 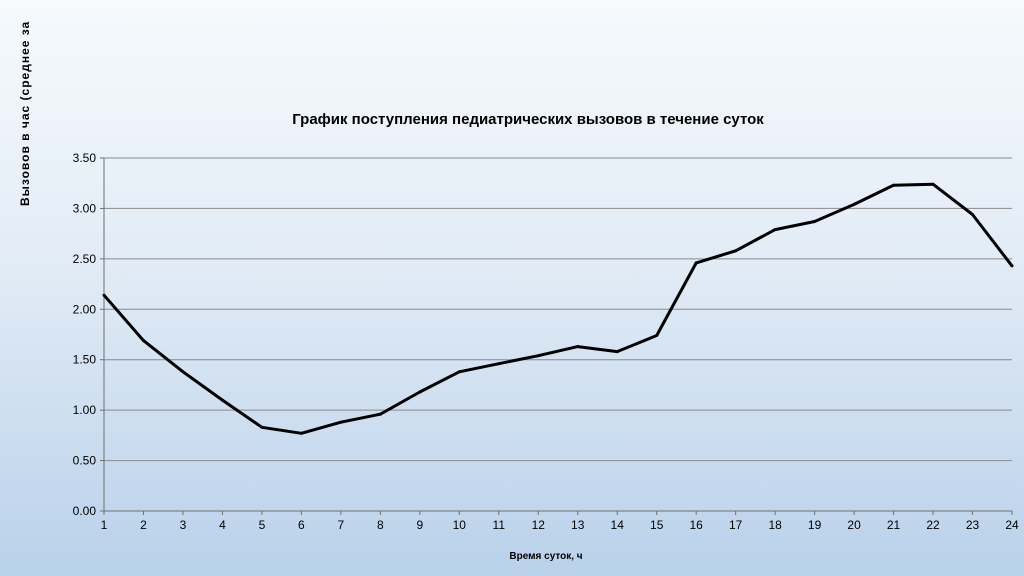 What do you see at coordinates (578, 525) in the screenshot?
I see `x-tick-label: 13` at bounding box center [578, 525].